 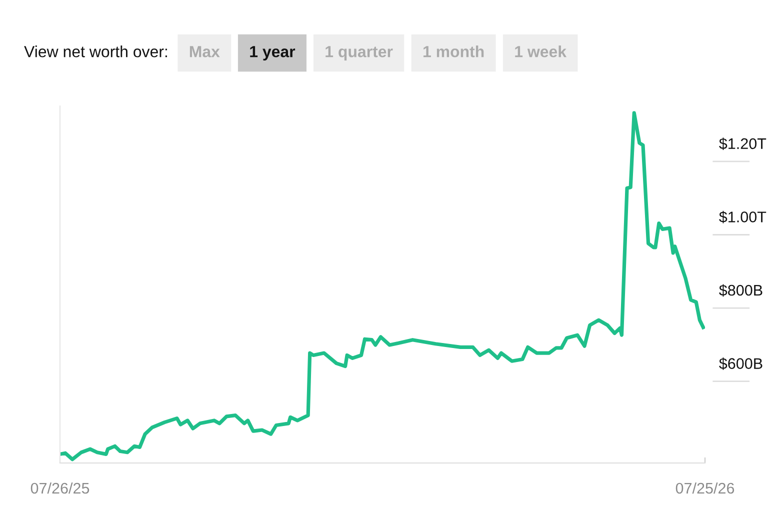 What do you see at coordinates (95, 52) in the screenshot?
I see `text: View net worth over:` at bounding box center [95, 52].